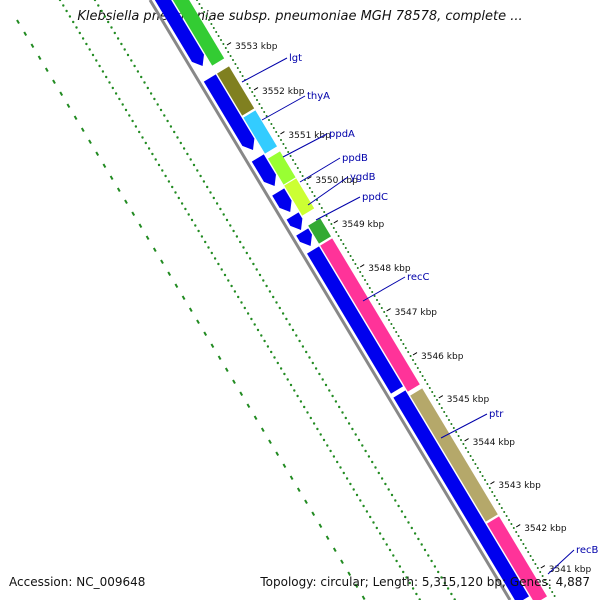 Image resolution: width=600 pixels, height=600 pixels. Describe the element at coordinates (494, 443) in the screenshot. I see `tick-label: 3544 kbp` at that location.